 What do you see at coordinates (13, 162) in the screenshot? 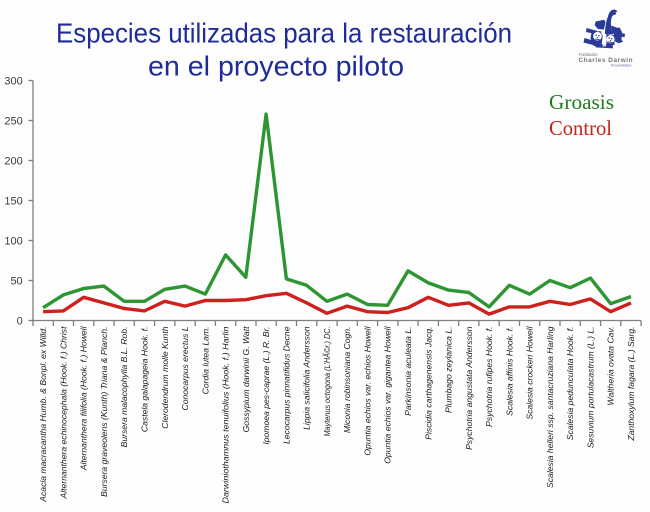
I see `svg-text: 200` at bounding box center [13, 162].